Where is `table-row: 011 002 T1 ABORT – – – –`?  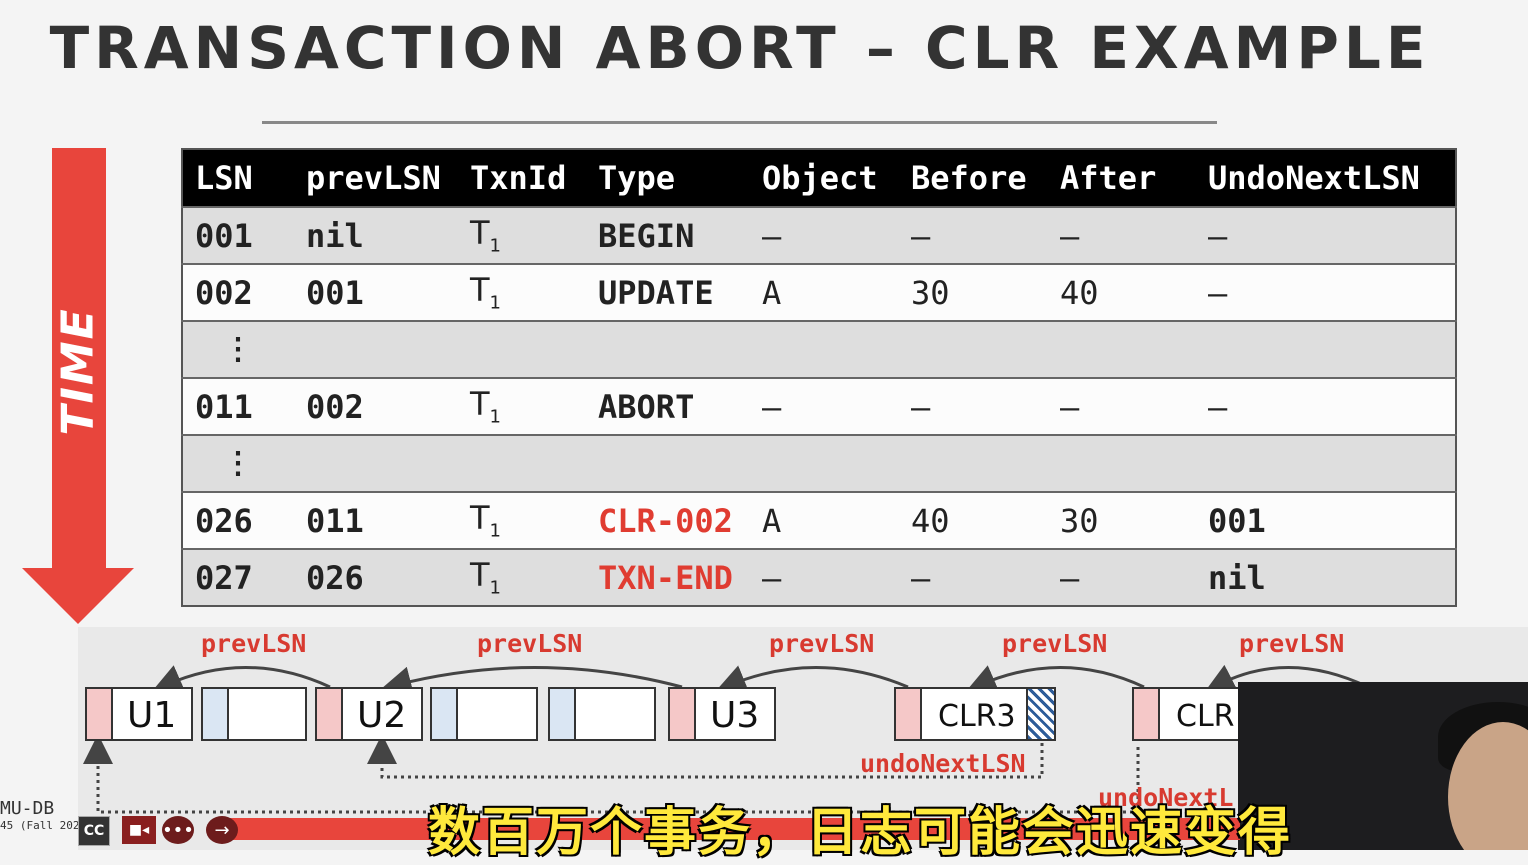 table-row: 011 002 T1 ABORT – – – – is located at coordinates (819, 406).